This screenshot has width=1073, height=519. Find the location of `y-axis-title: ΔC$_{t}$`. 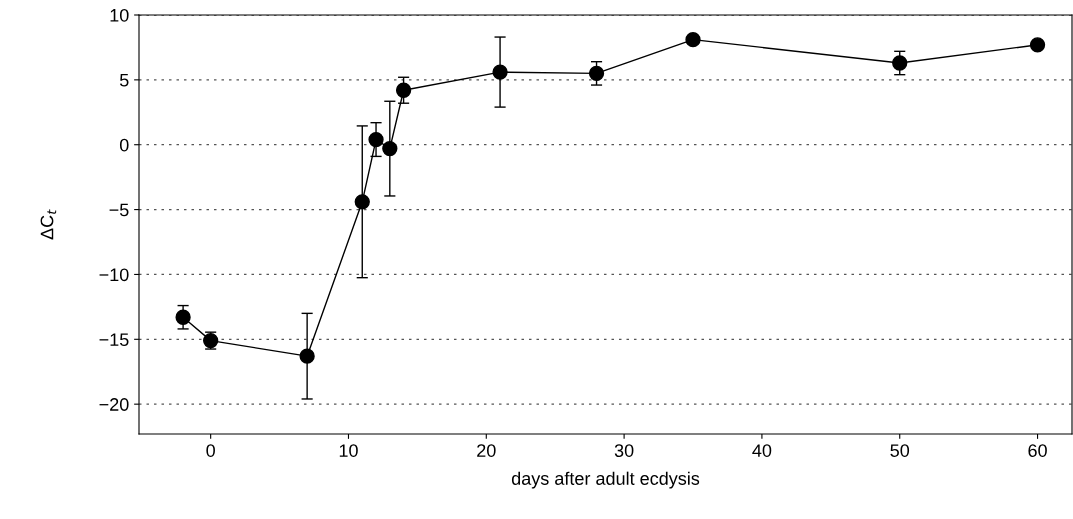

y-axis-title: ΔC$_{t}$ is located at coordinates (48, 224).